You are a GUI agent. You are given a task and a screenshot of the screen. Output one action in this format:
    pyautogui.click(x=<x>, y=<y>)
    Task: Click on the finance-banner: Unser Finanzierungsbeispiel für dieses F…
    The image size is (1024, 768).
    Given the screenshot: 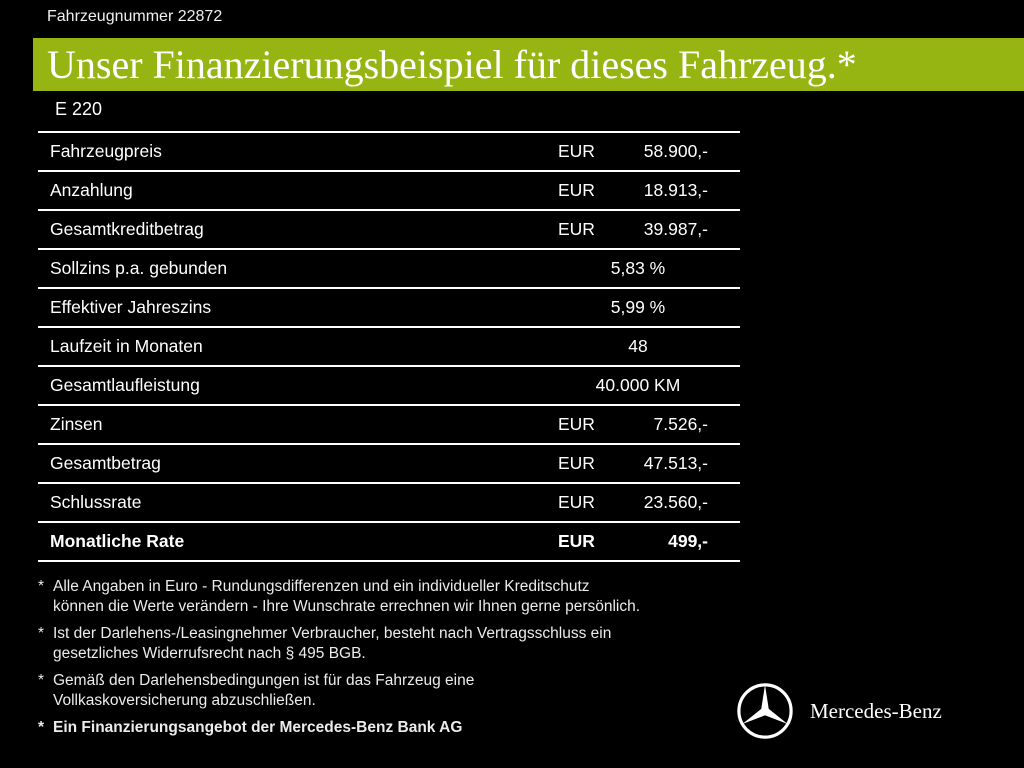 What is the action you would take?
    pyautogui.click(x=528, y=64)
    